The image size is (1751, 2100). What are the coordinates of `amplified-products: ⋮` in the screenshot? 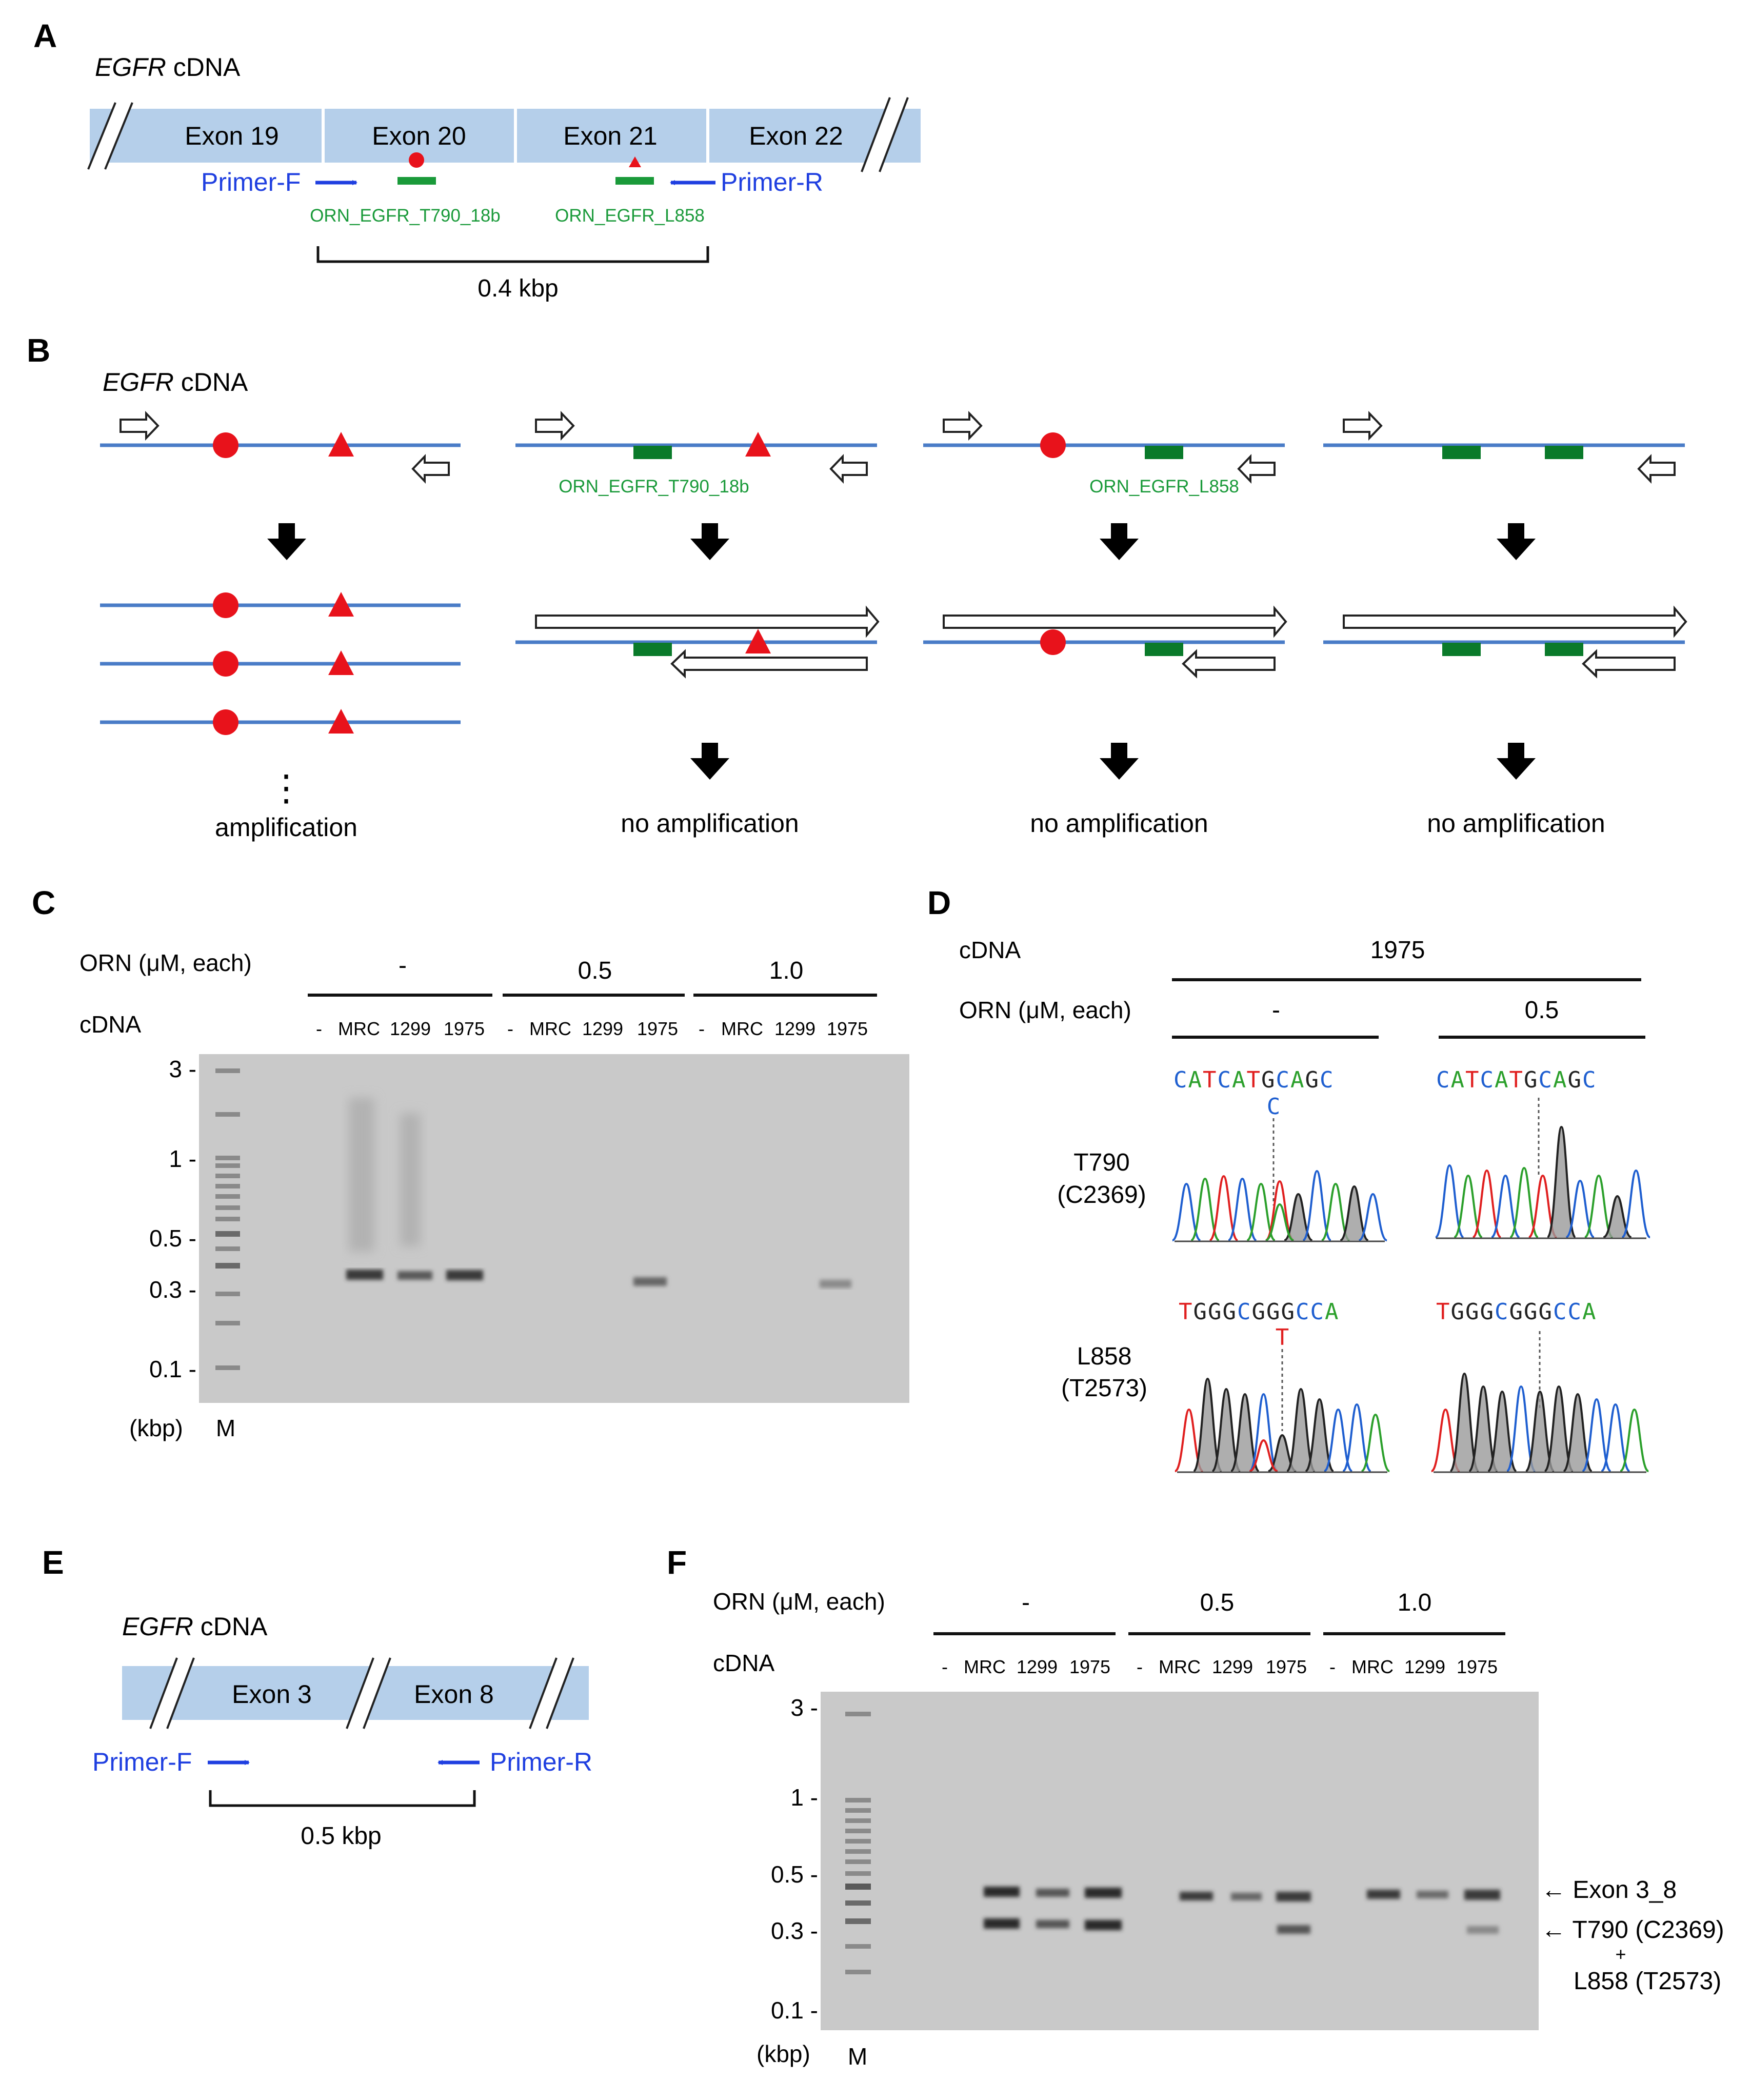 It's located at (280, 700).